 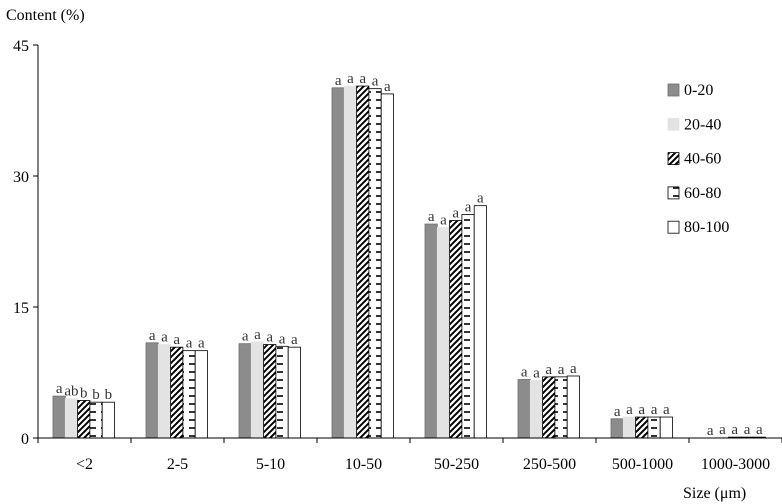 I want to click on x-axis-title: Size (μm), so click(x=714, y=493).